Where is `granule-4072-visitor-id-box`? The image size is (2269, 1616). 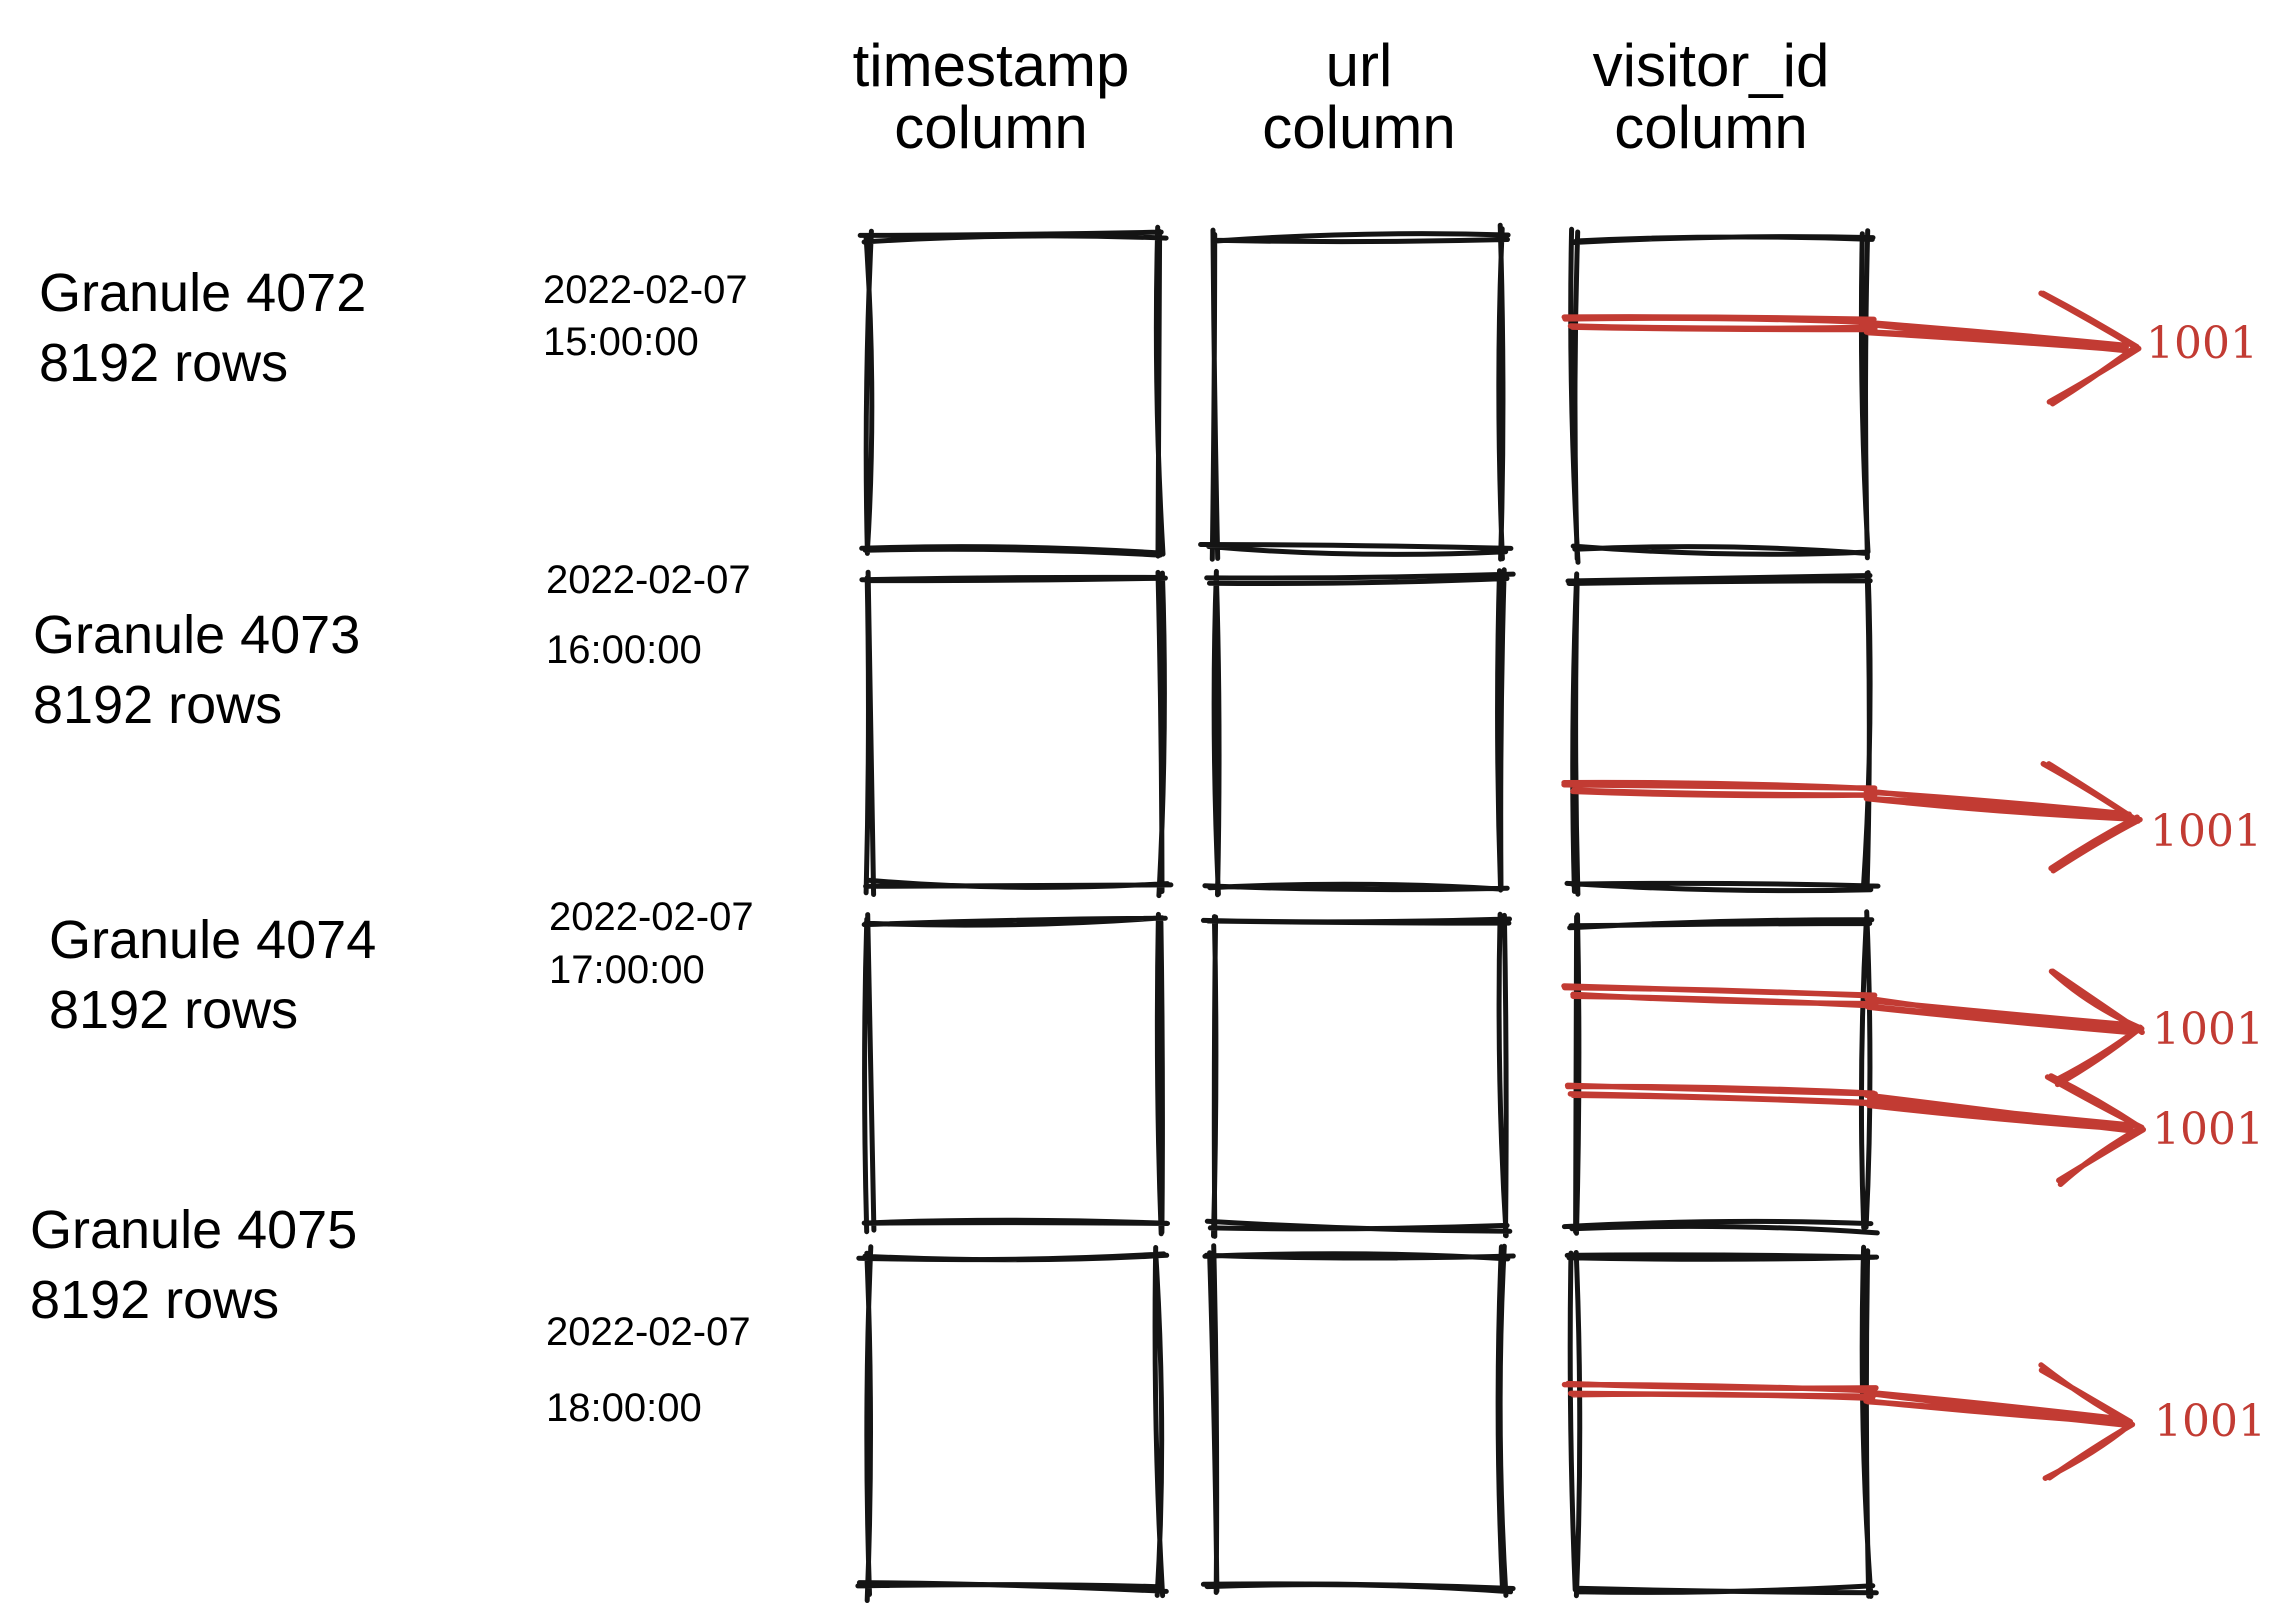 granule-4072-visitor-id-box is located at coordinates (1722, 395).